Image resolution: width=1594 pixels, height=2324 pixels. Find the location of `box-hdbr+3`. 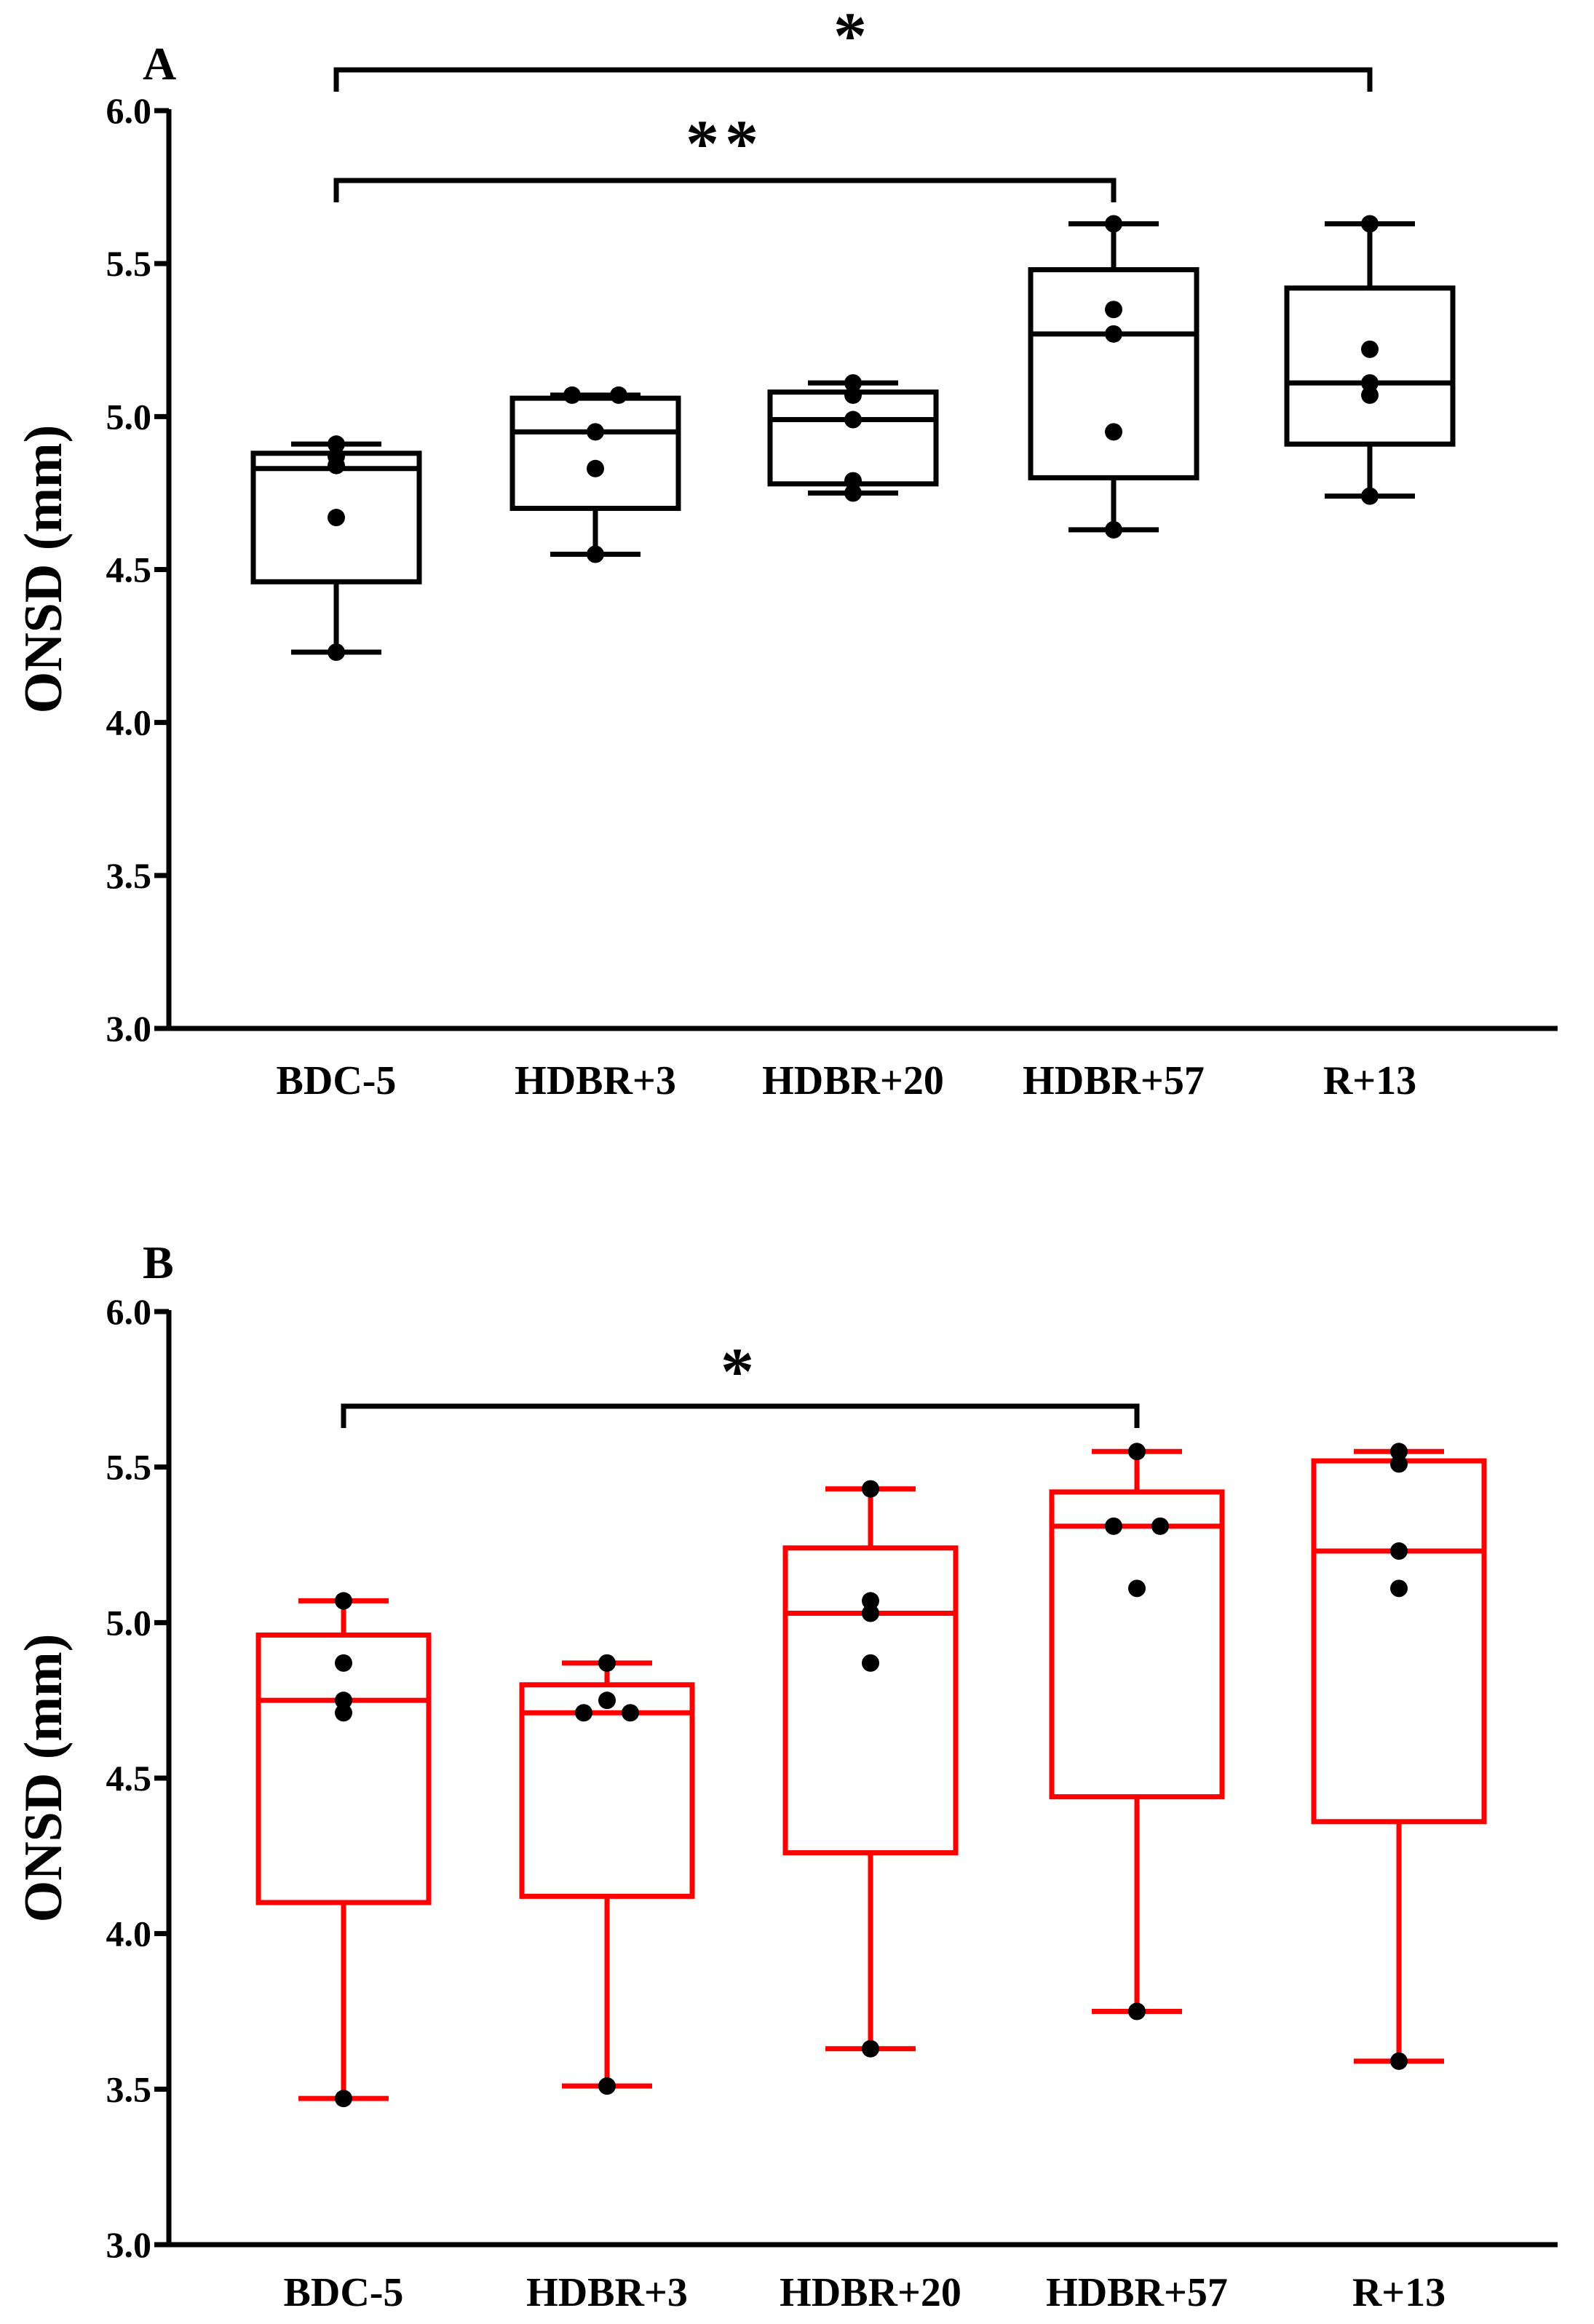

box-hdbr+3 is located at coordinates (607, 1874).